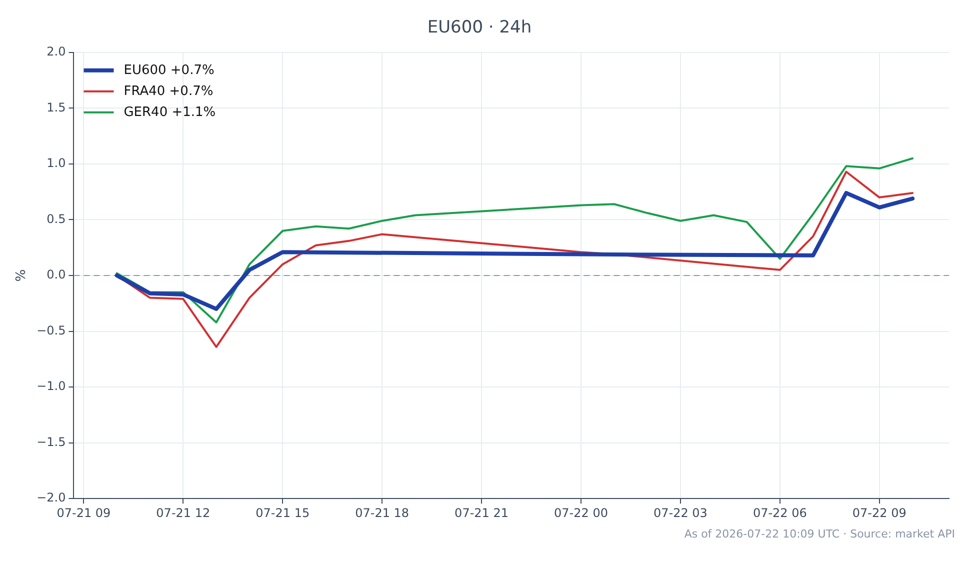 This screenshot has width=979, height=564. What do you see at coordinates (479, 28) in the screenshot?
I see `chart-title: EU600 · 24h` at bounding box center [479, 28].